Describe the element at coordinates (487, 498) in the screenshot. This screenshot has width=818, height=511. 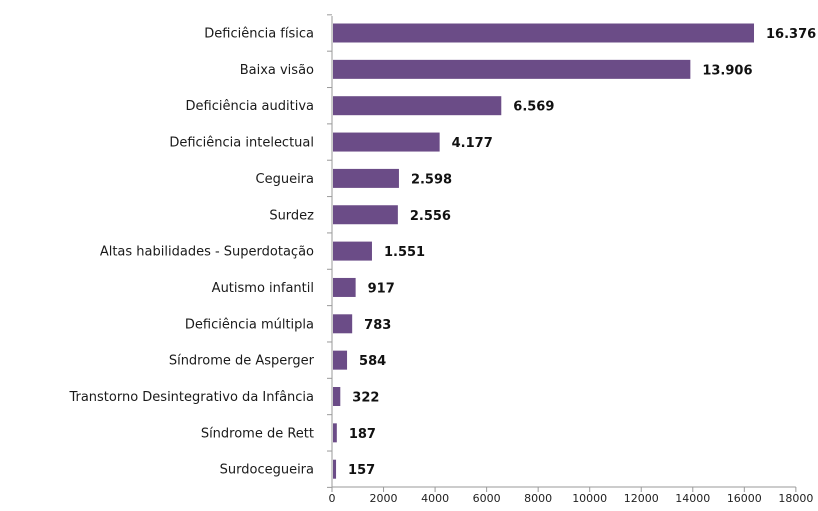
I see `x-tick-label: 6000` at that location.